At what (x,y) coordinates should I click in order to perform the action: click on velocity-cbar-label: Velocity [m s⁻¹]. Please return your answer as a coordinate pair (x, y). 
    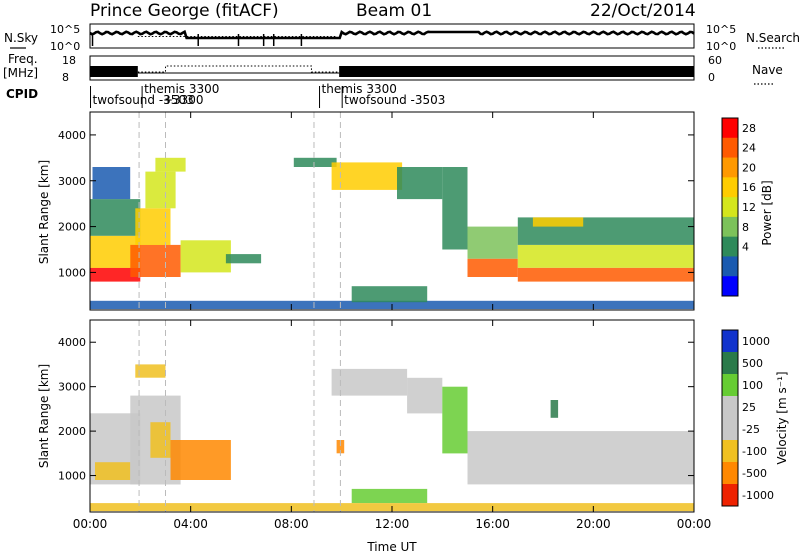
    Looking at the image, I should click on (782, 417).